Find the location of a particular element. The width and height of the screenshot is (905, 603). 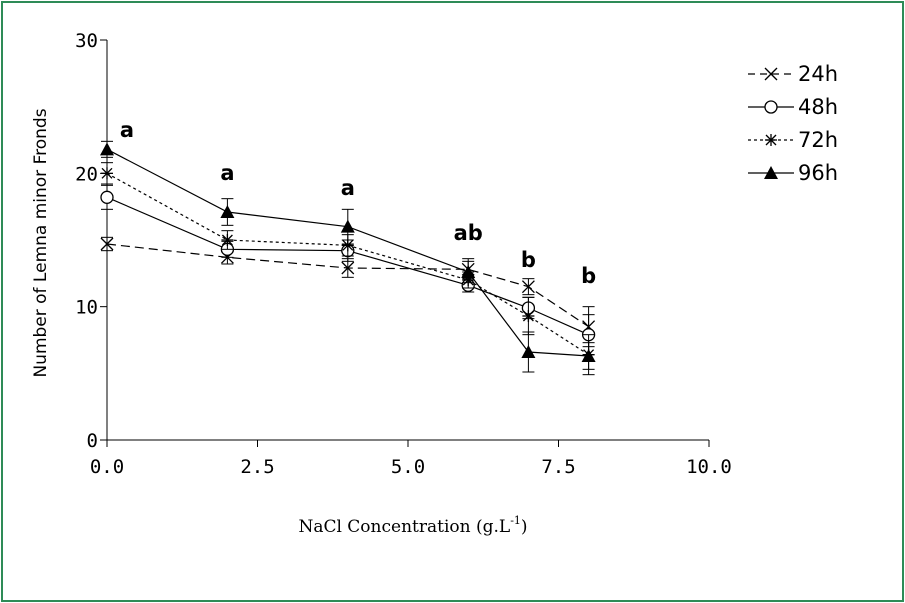

x-axis: 0.0 2.5 5.0 7.5 10.0 is located at coordinates (411, 458).